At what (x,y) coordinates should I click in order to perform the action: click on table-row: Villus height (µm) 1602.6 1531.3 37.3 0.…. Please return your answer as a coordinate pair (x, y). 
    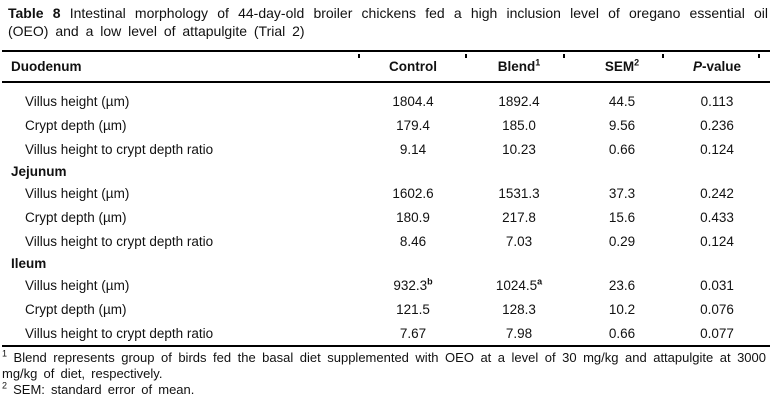
    Looking at the image, I should click on (386, 193).